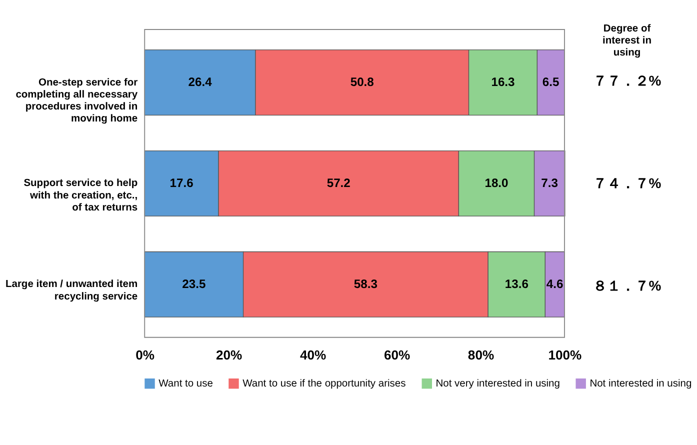  Describe the element at coordinates (641, 384) in the screenshot. I see `legend-label: Not interested in using` at that location.